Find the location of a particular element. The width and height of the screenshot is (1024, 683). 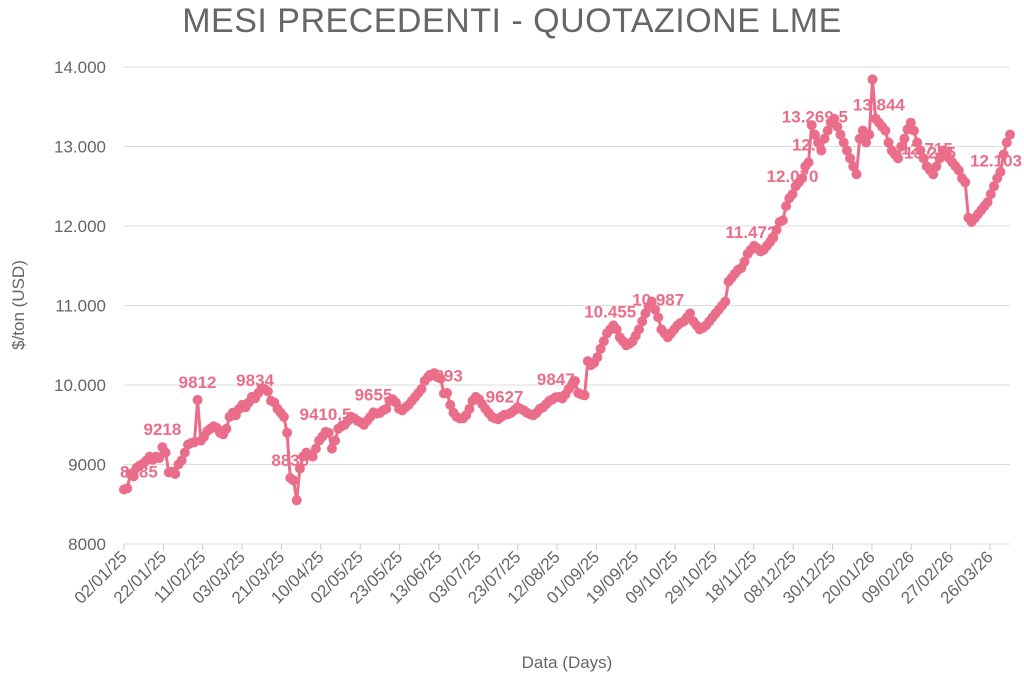

data-label: 13.269,5 is located at coordinates (815, 117).